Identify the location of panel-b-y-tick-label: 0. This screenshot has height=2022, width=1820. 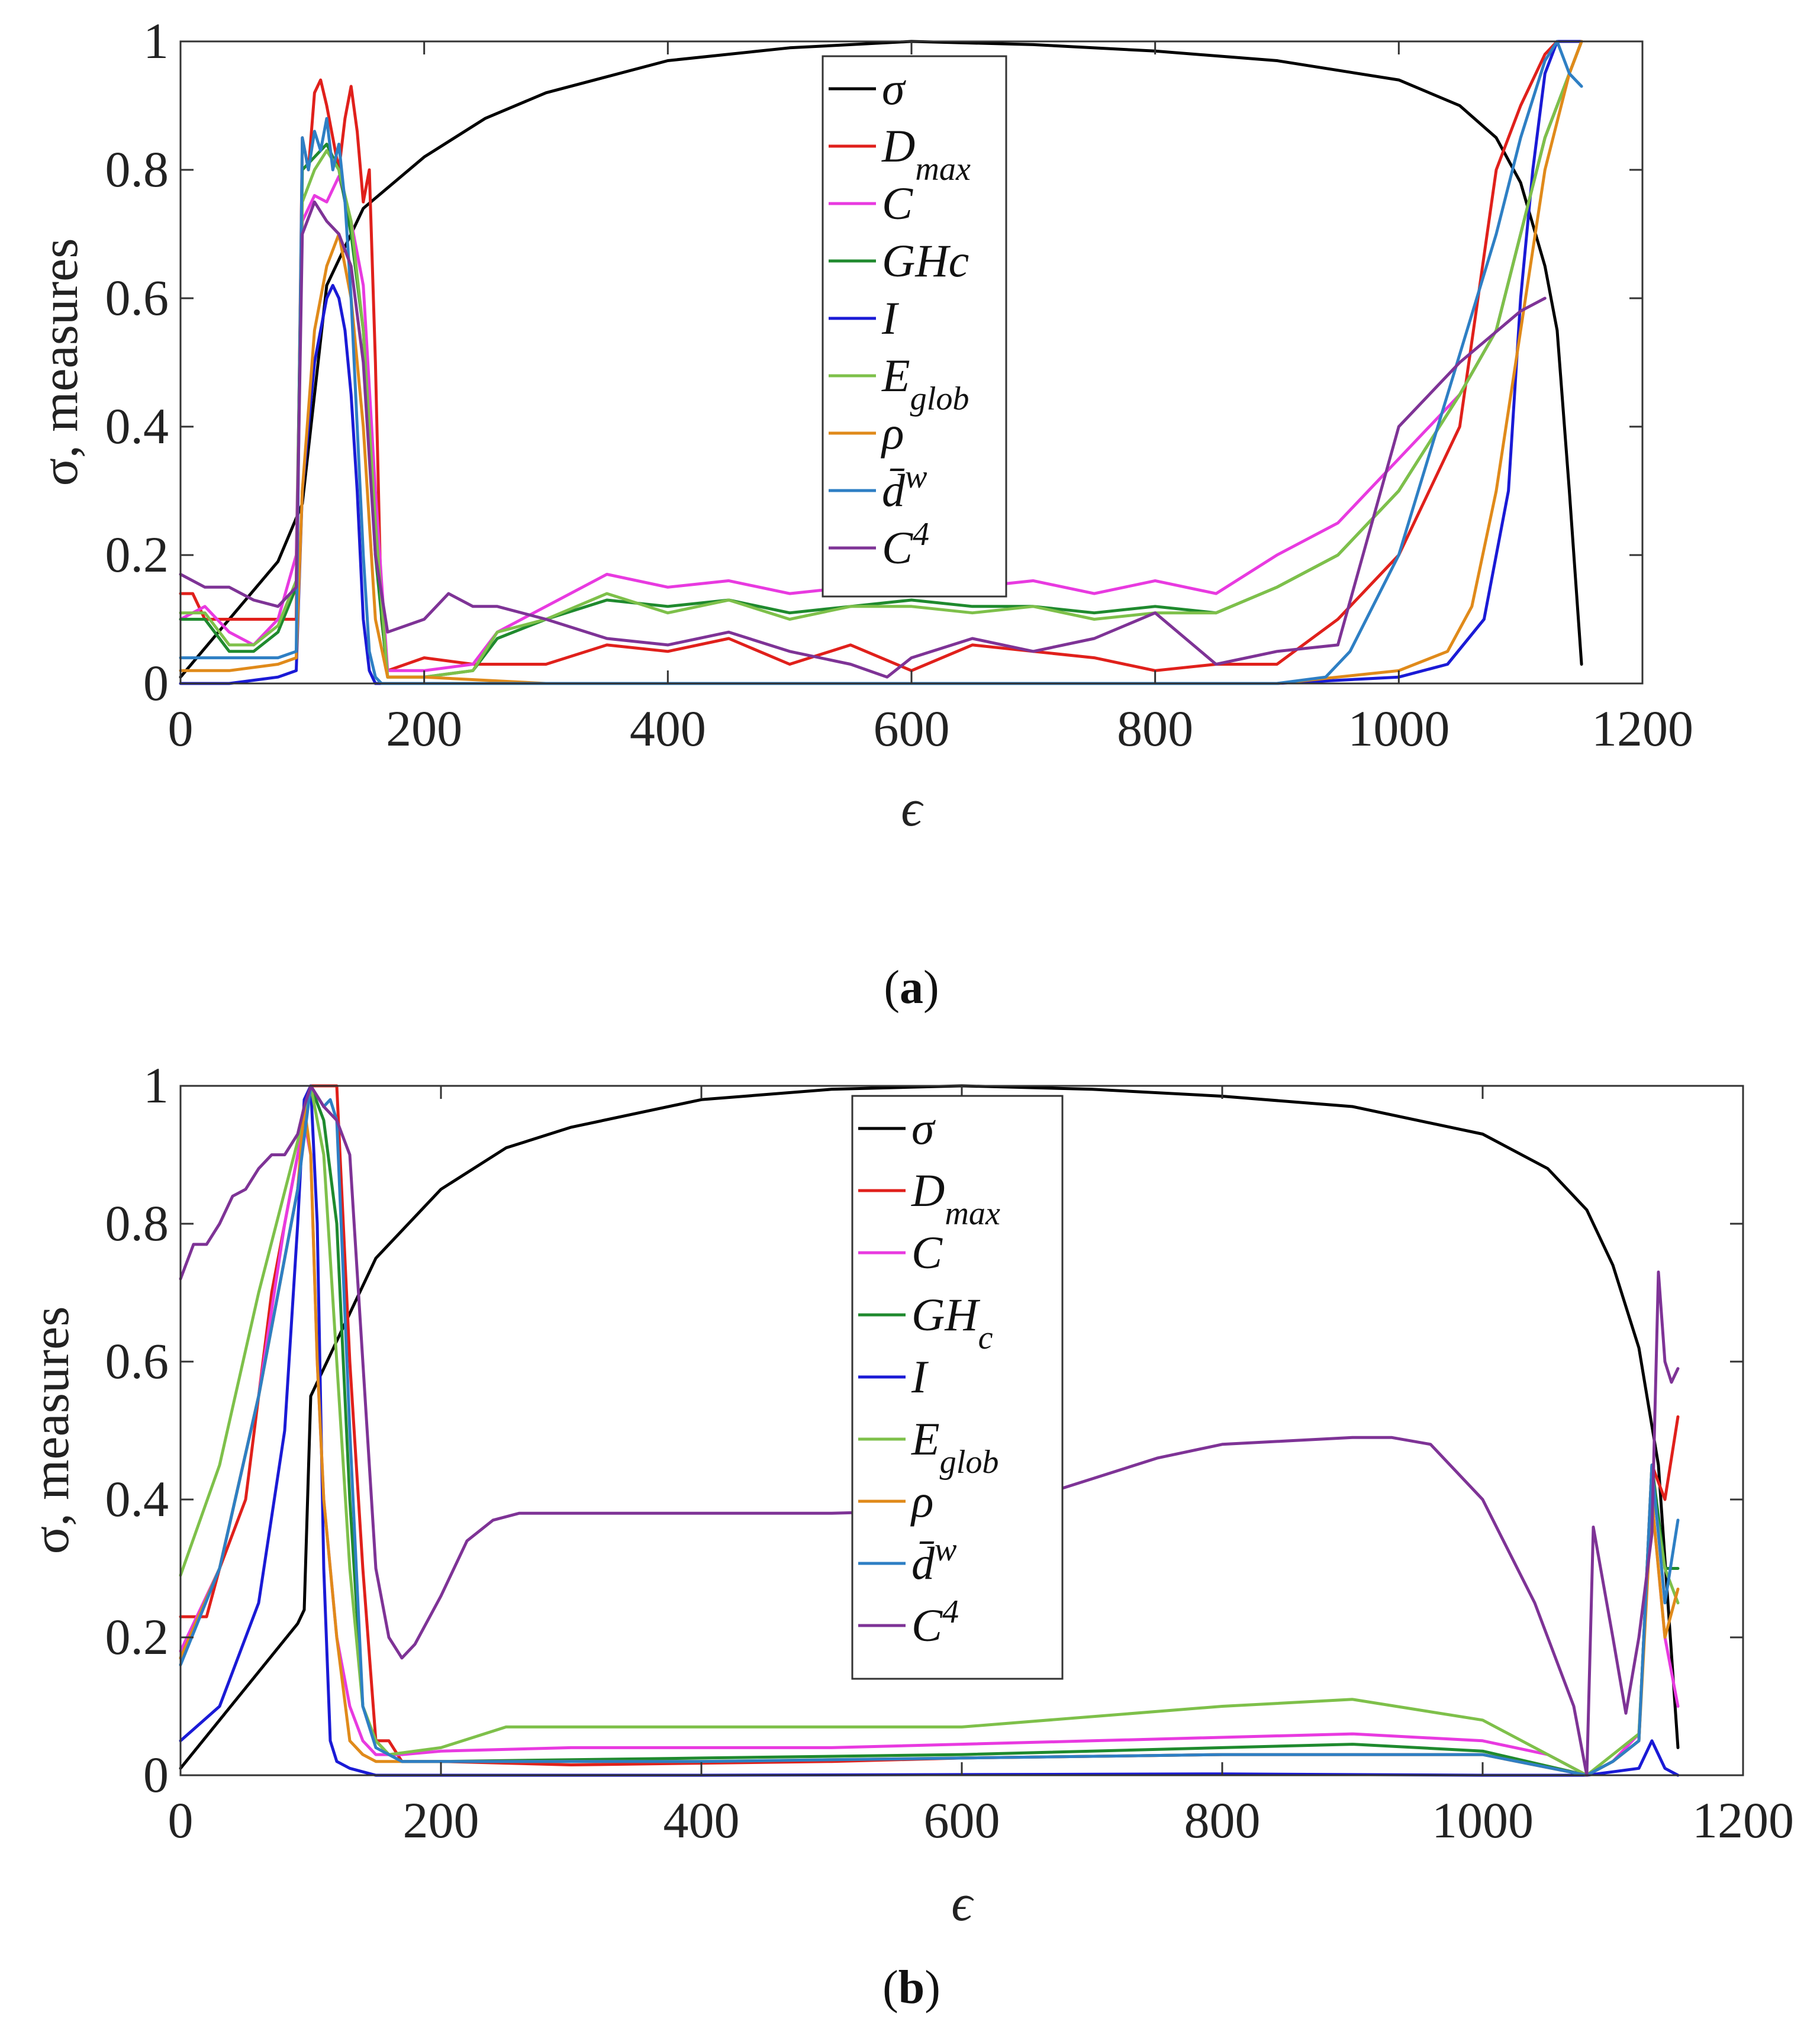
(156, 1774).